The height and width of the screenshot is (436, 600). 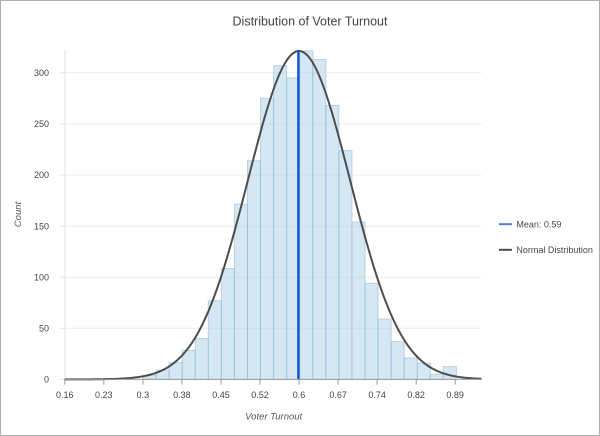 I want to click on svg-text: Voter Turnout, so click(x=273, y=417).